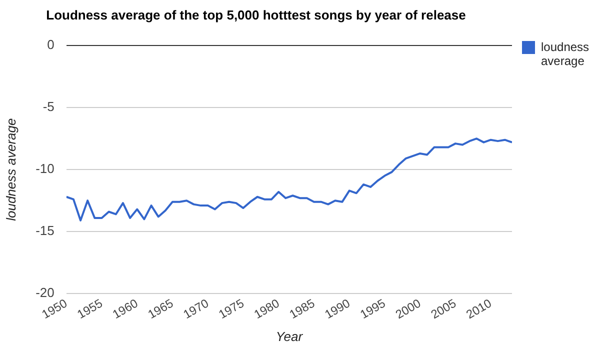 This screenshot has height=349, width=600. What do you see at coordinates (90, 309) in the screenshot?
I see `x-tick-label: 1955` at bounding box center [90, 309].